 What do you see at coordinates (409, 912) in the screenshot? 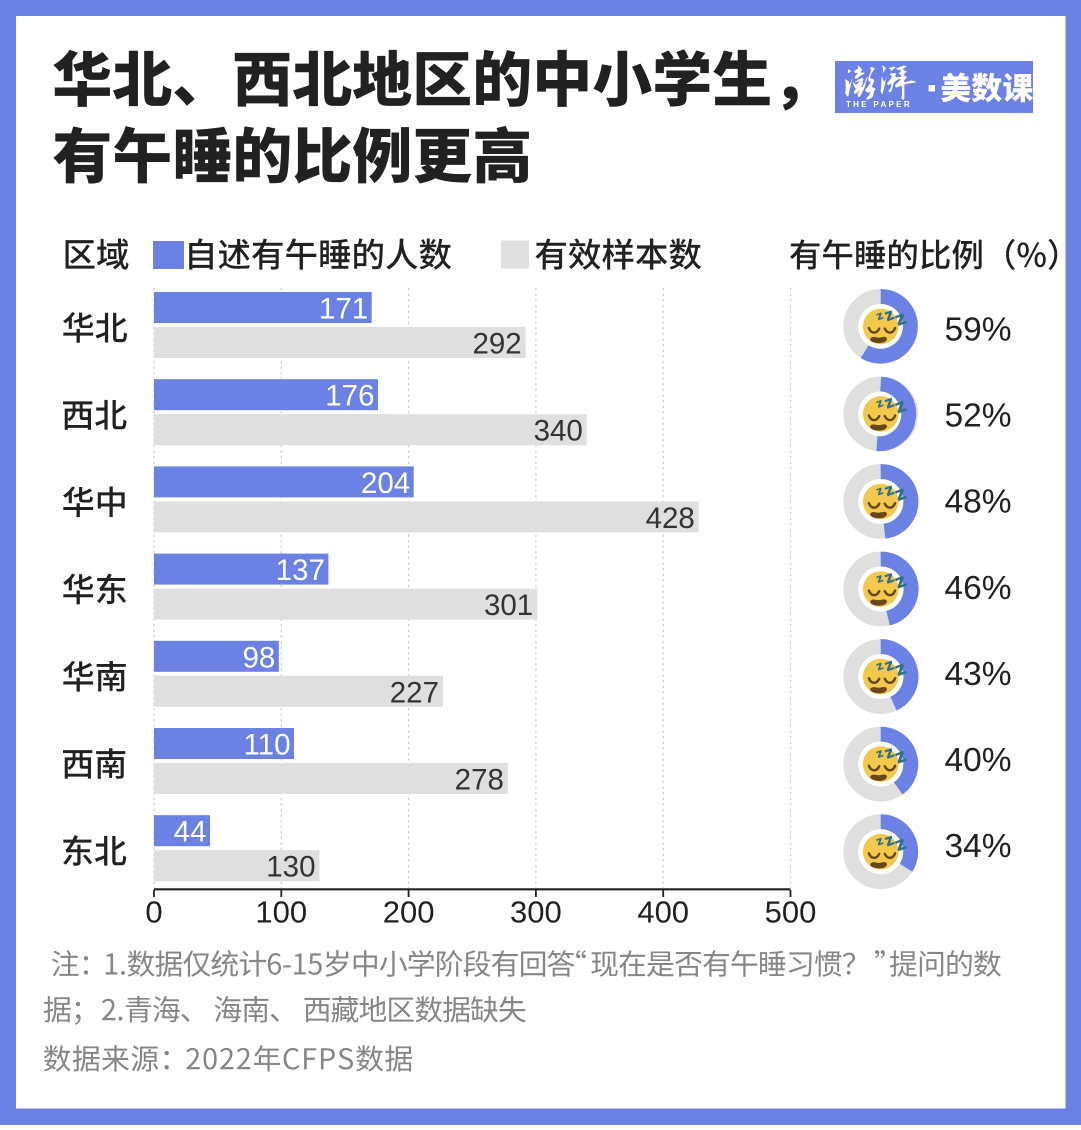
I see `svg-text: 200` at bounding box center [409, 912].